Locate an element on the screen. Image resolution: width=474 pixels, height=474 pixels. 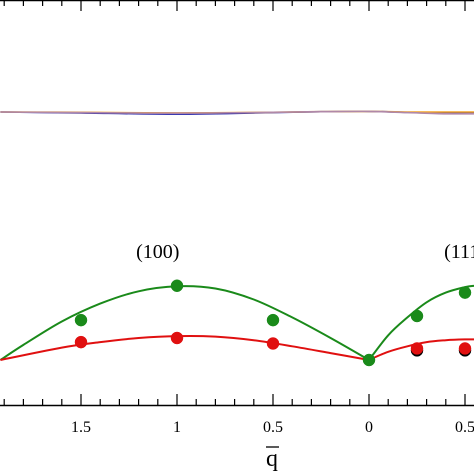
x-axis-label: q is located at coordinates (272, 459).